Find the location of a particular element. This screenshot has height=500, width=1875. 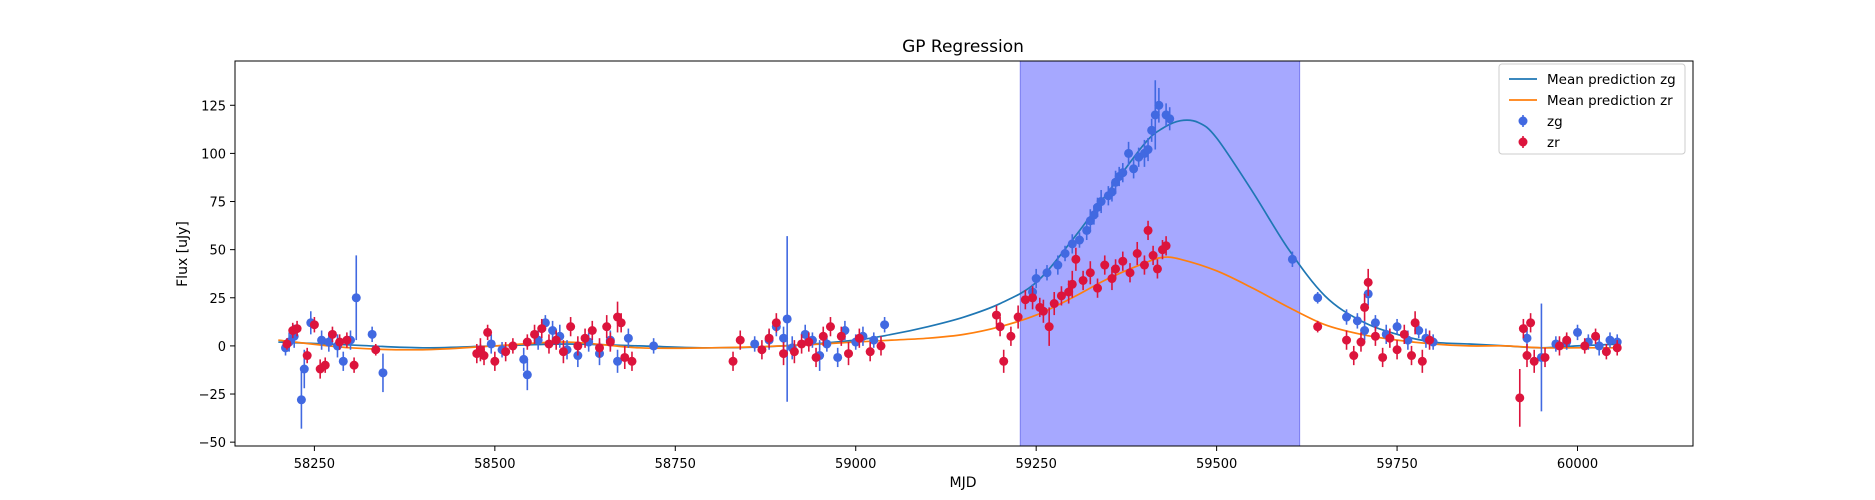

x-tick-label-58250: 58250 is located at coordinates (314, 464).